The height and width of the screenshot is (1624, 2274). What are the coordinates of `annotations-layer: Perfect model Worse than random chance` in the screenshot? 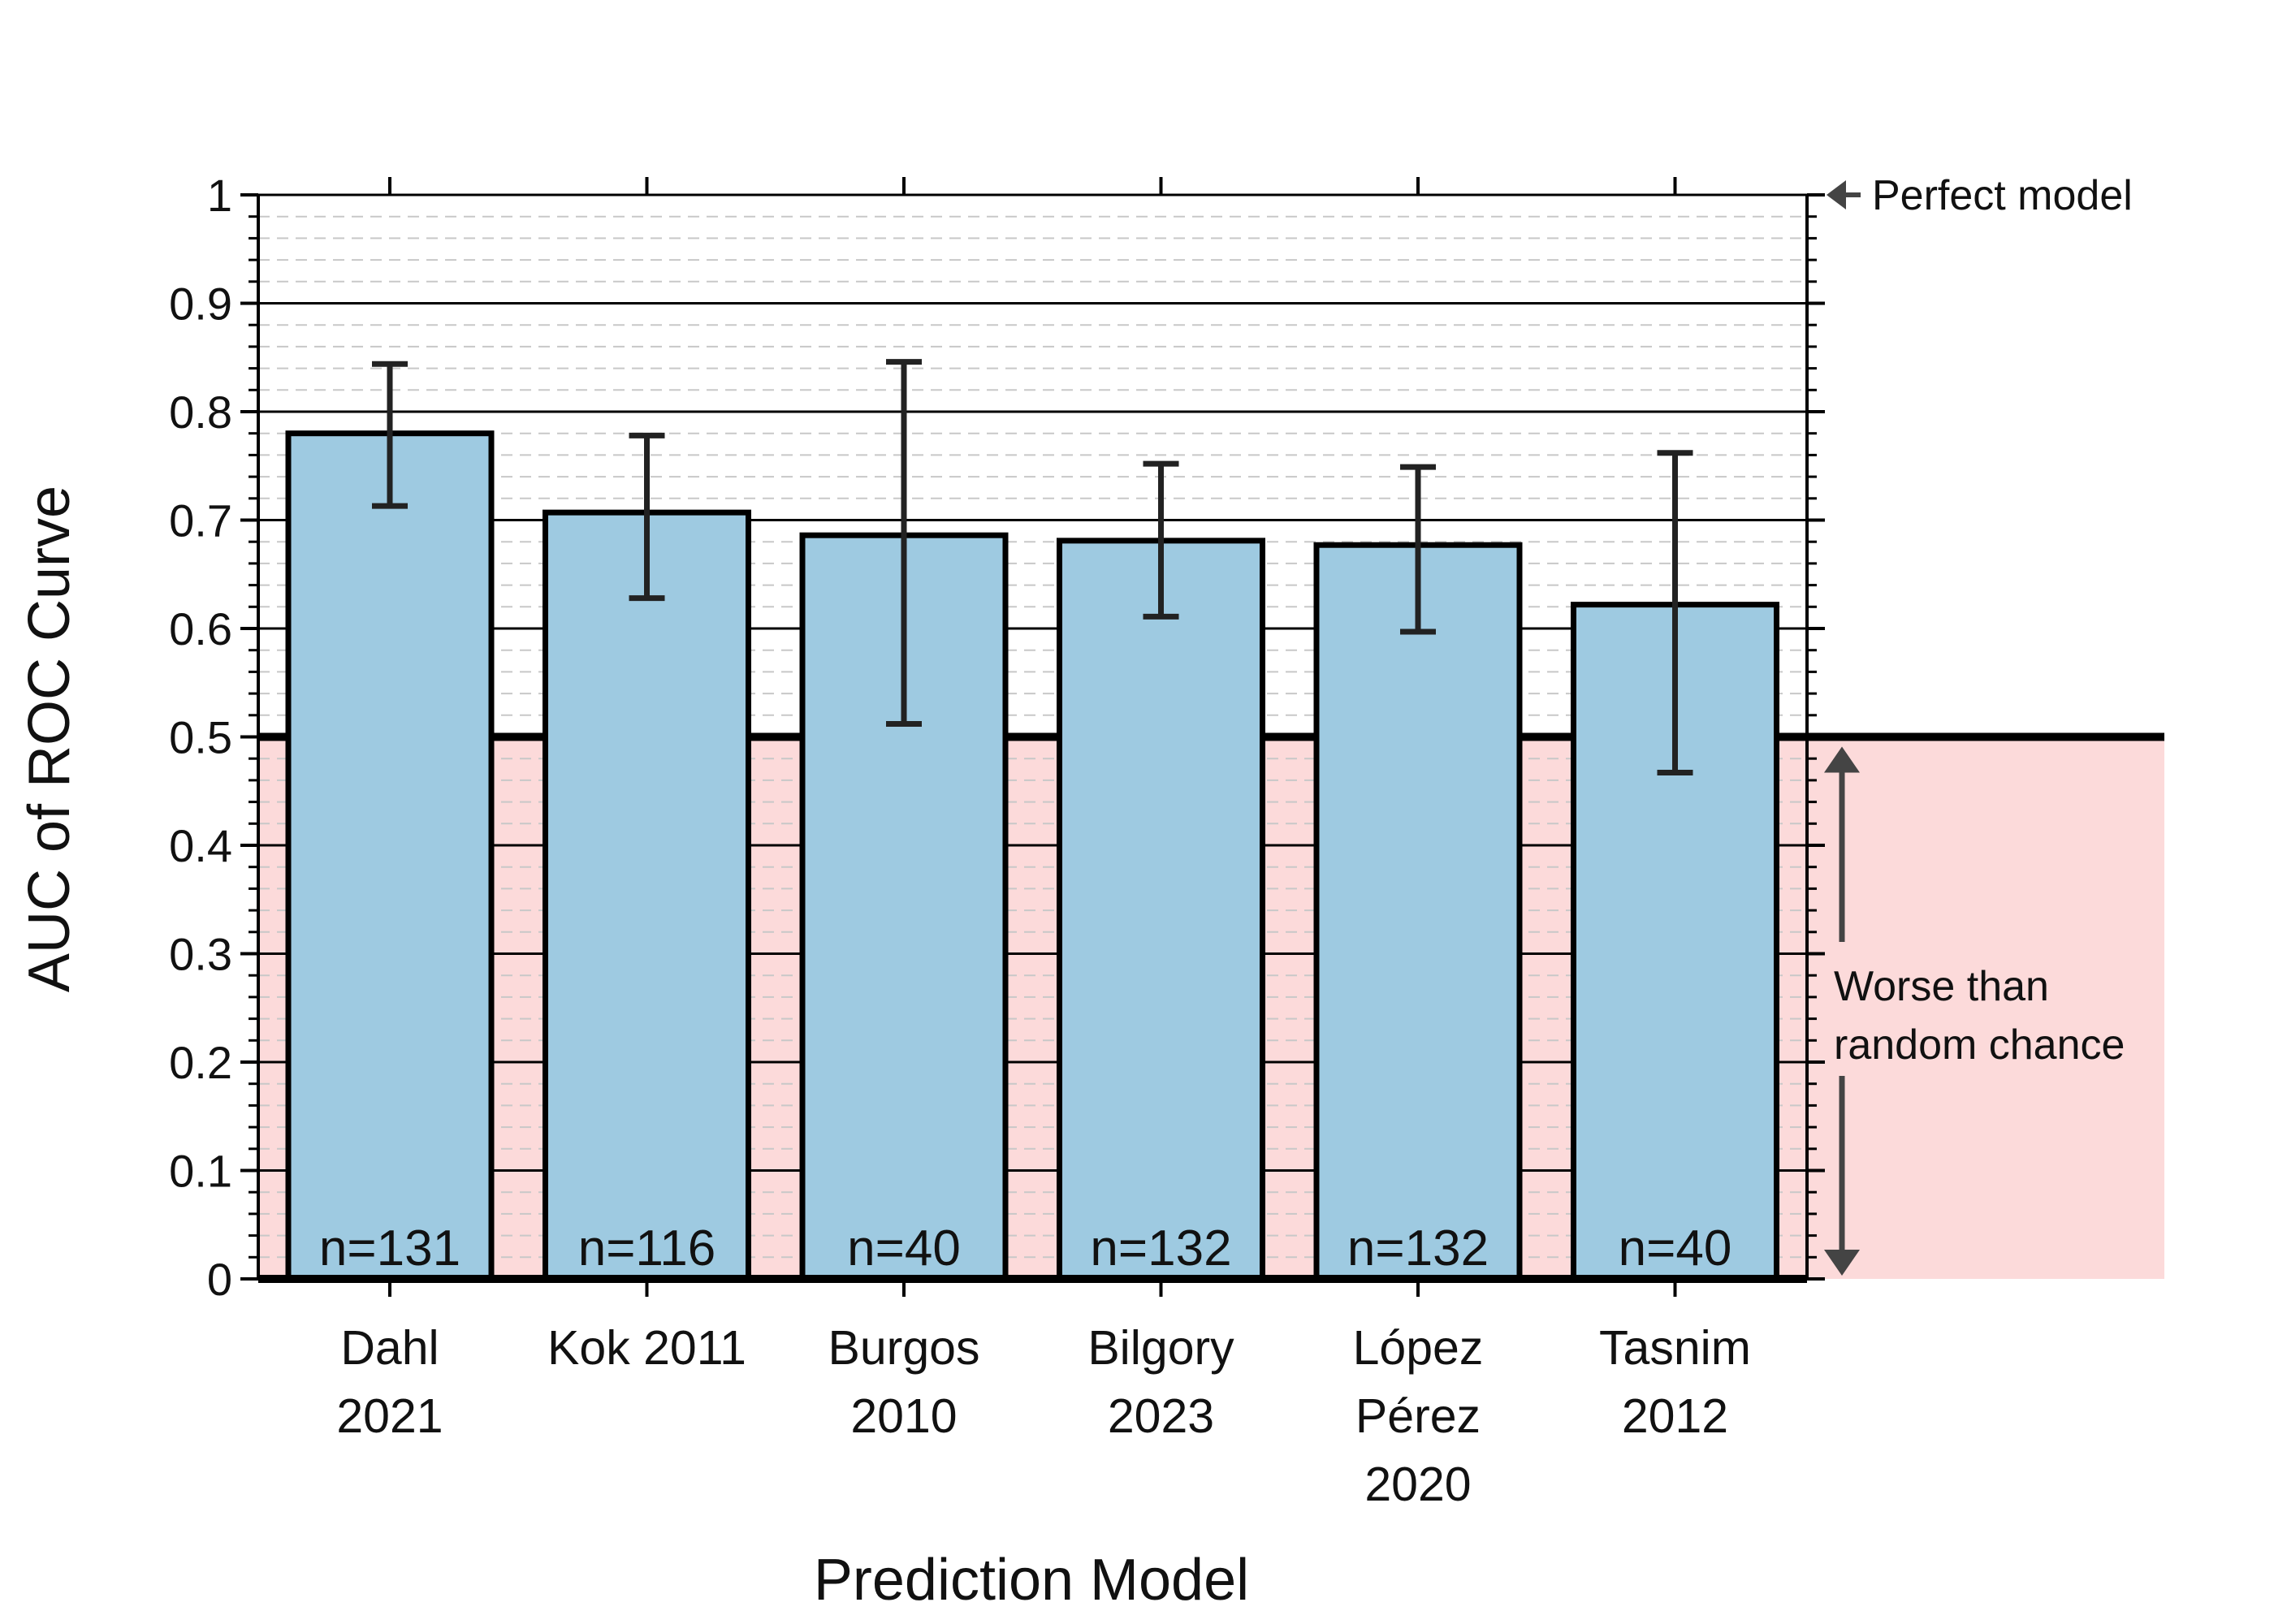 It's located at (1978, 724).